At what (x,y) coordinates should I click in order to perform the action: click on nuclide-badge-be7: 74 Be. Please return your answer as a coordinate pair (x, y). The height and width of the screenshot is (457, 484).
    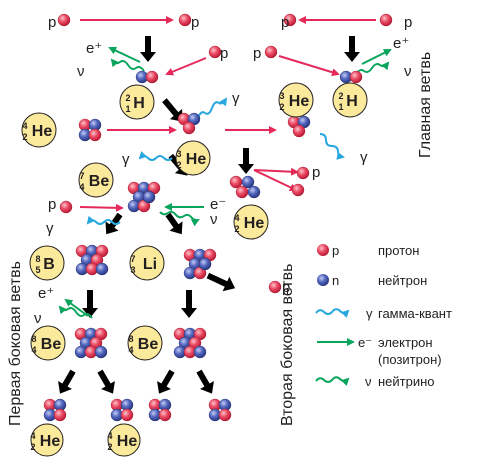
    Looking at the image, I should click on (96, 180).